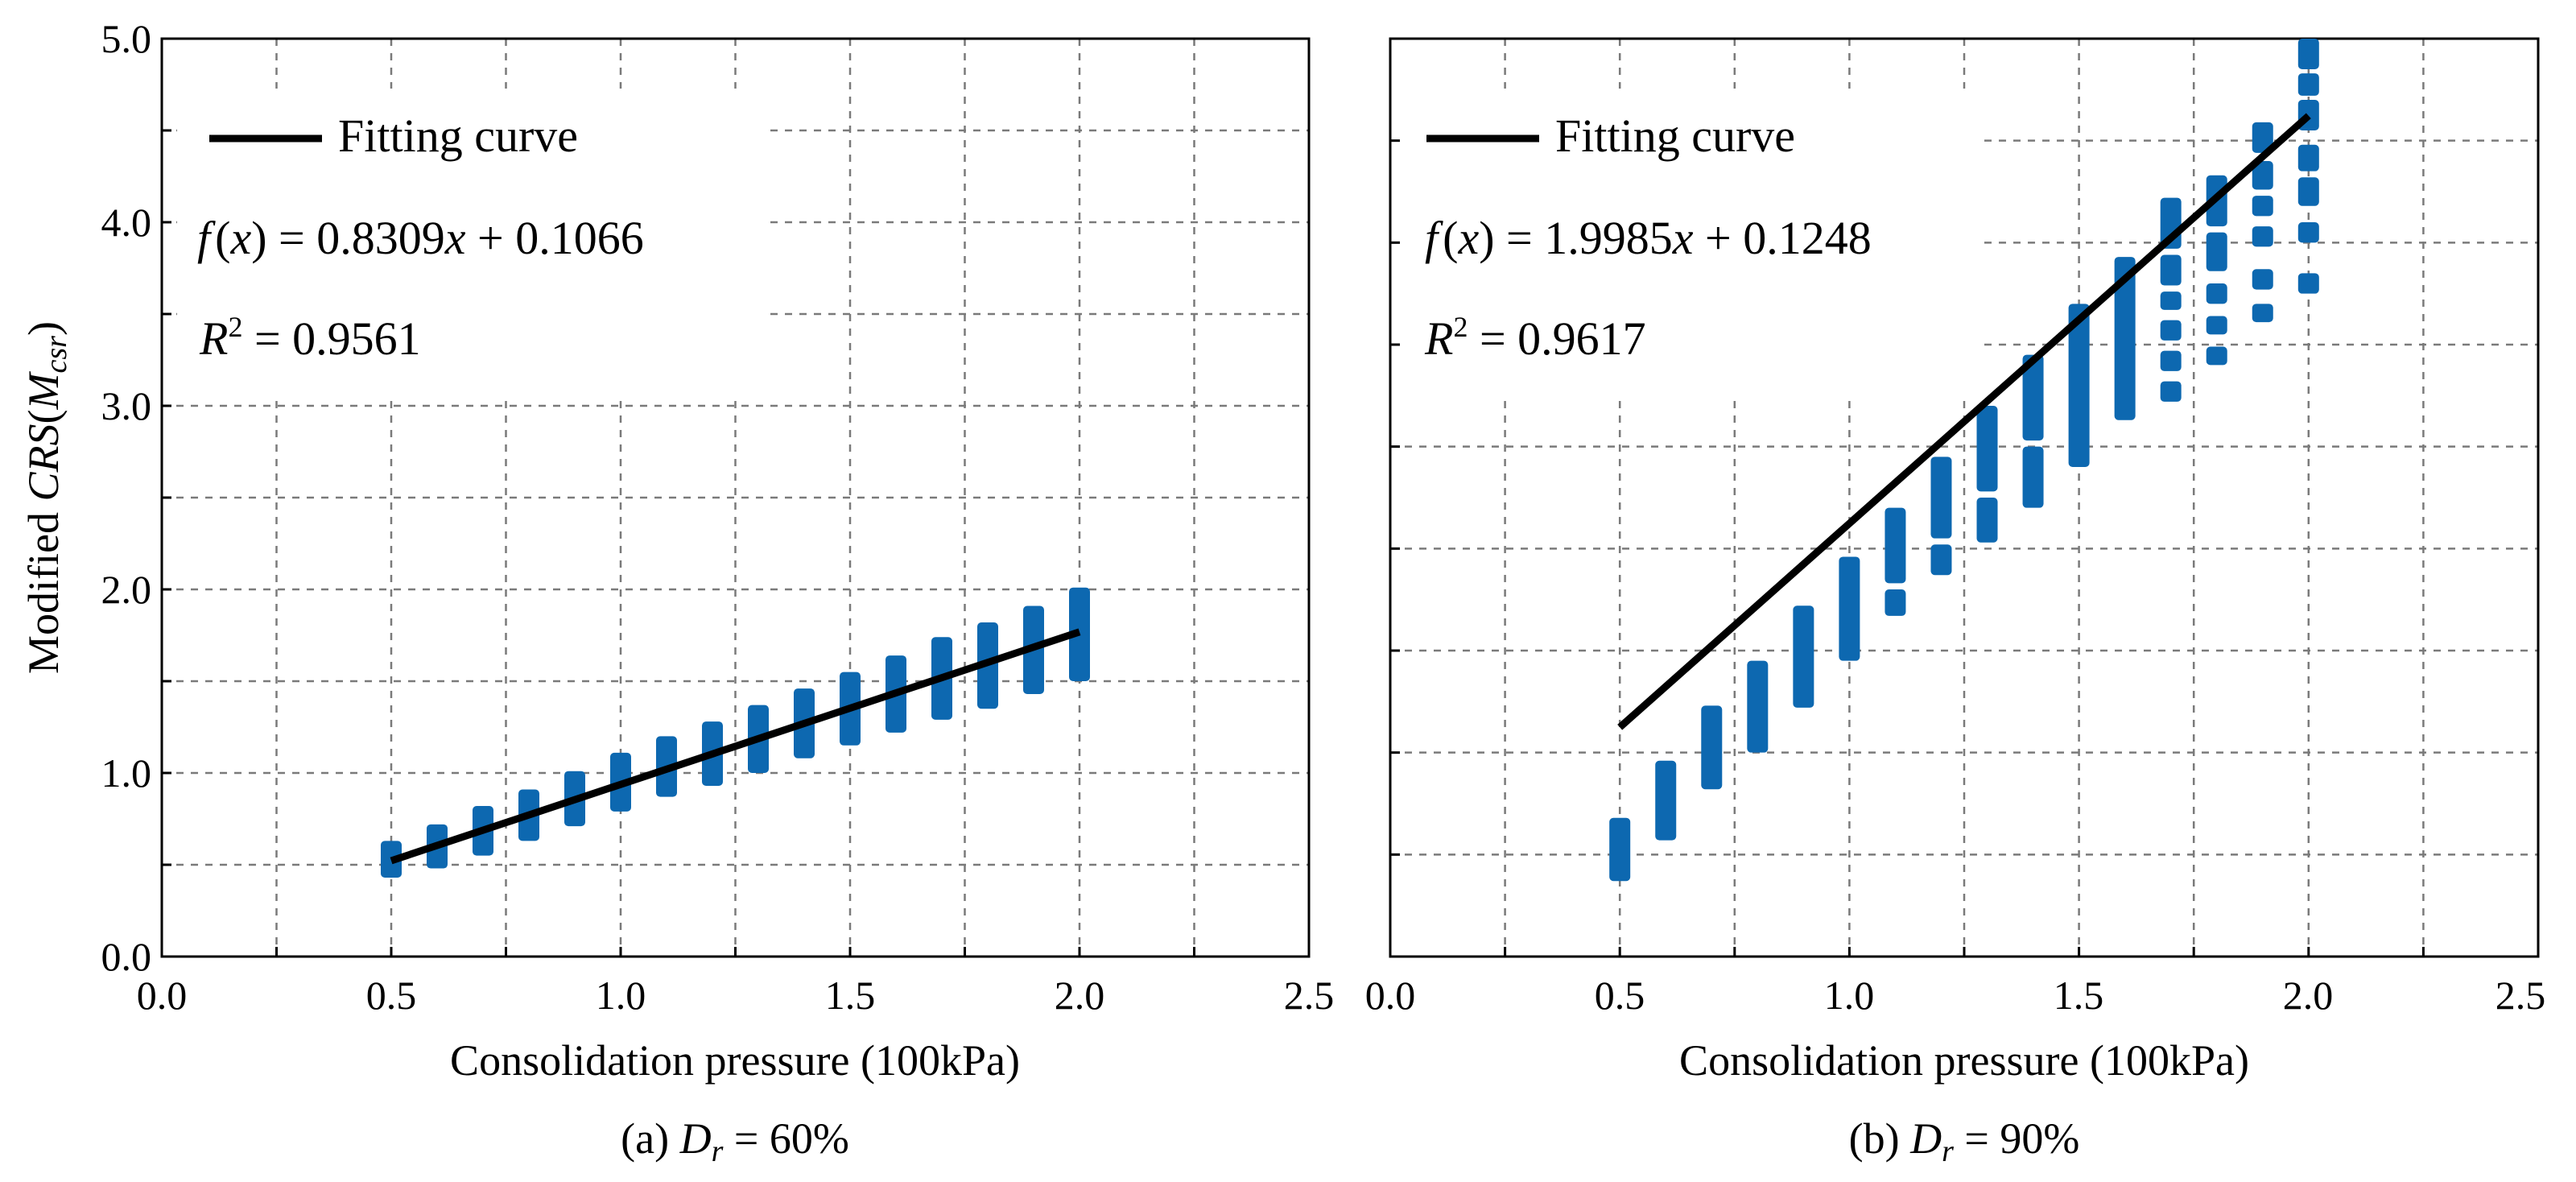 This screenshot has height=1182, width=2576. I want to click on panel-b-x-tick-label: 1.0, so click(1850, 995).